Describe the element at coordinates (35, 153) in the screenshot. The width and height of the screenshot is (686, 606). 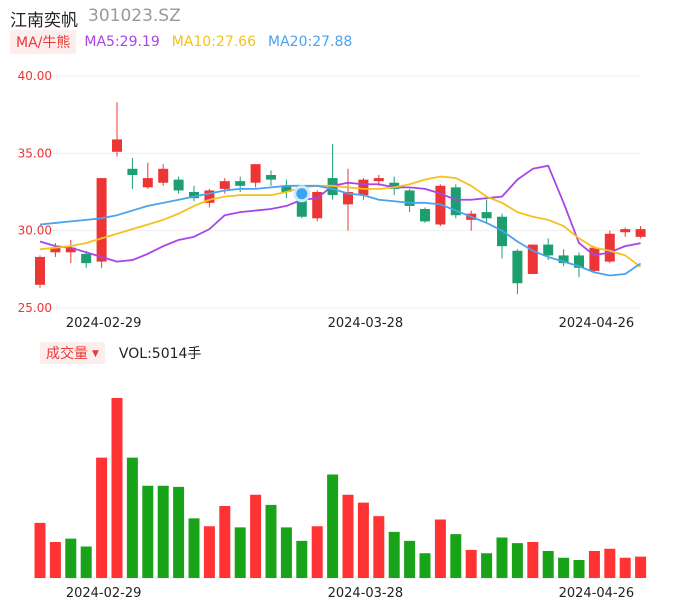
I see `y-tick-label: 35.00` at that location.